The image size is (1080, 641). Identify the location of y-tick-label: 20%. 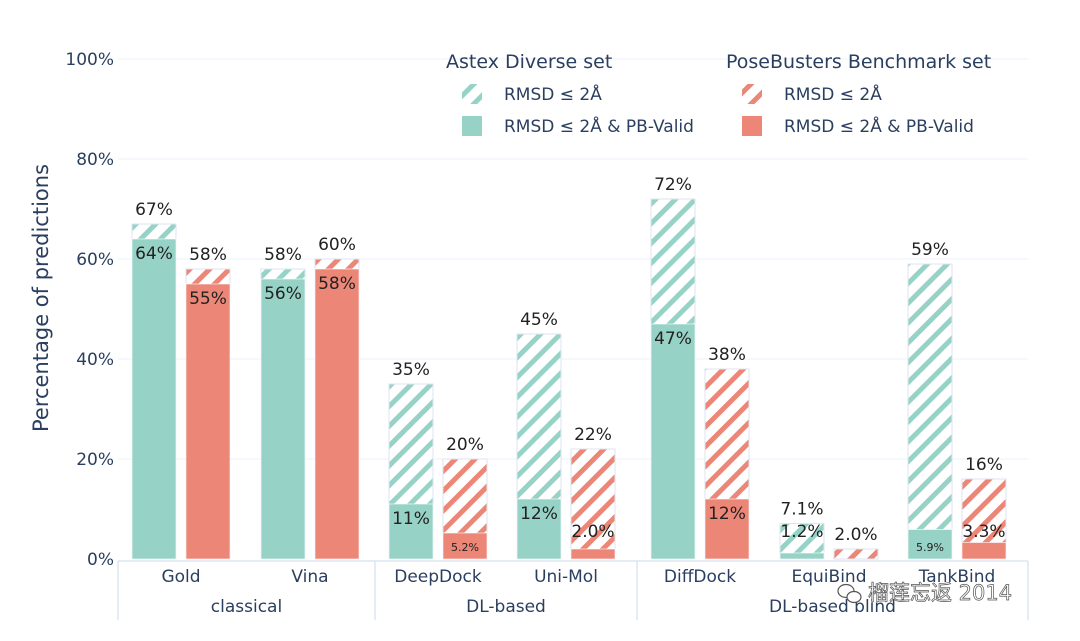
(95, 460).